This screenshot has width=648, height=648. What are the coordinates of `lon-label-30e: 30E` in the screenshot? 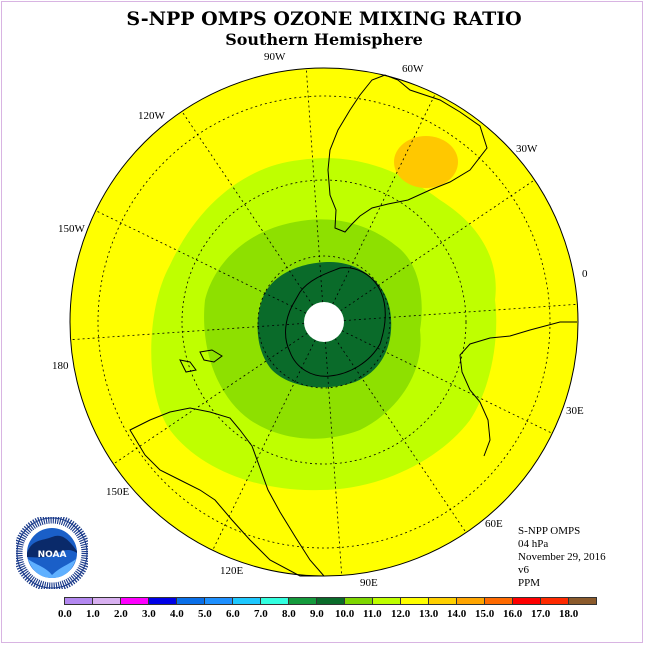 It's located at (575, 411).